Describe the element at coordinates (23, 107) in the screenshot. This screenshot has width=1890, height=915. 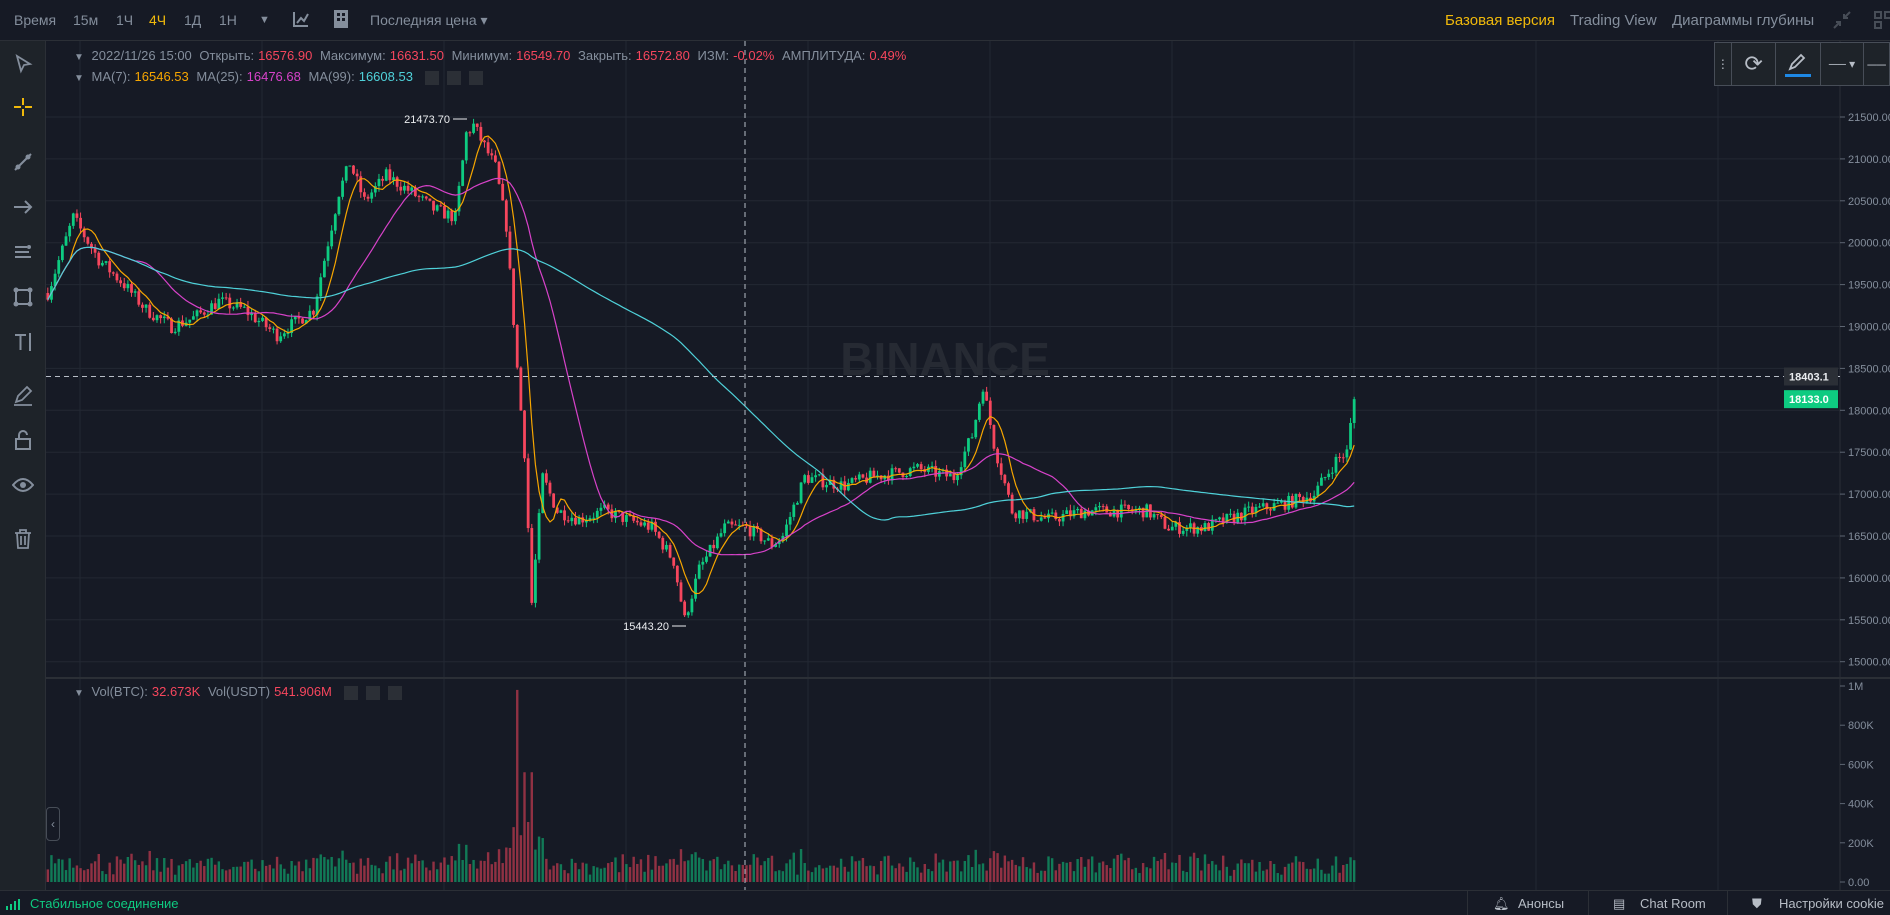
I see `crosshair-icon` at that location.